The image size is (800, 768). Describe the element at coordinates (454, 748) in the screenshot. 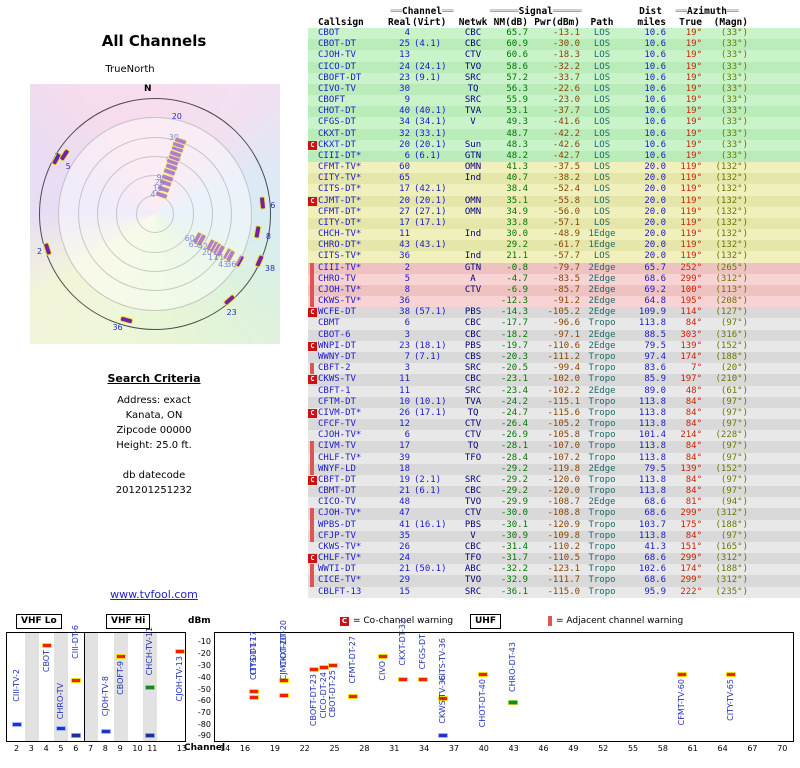

I see `uhf-channel-tick: 37` at that location.